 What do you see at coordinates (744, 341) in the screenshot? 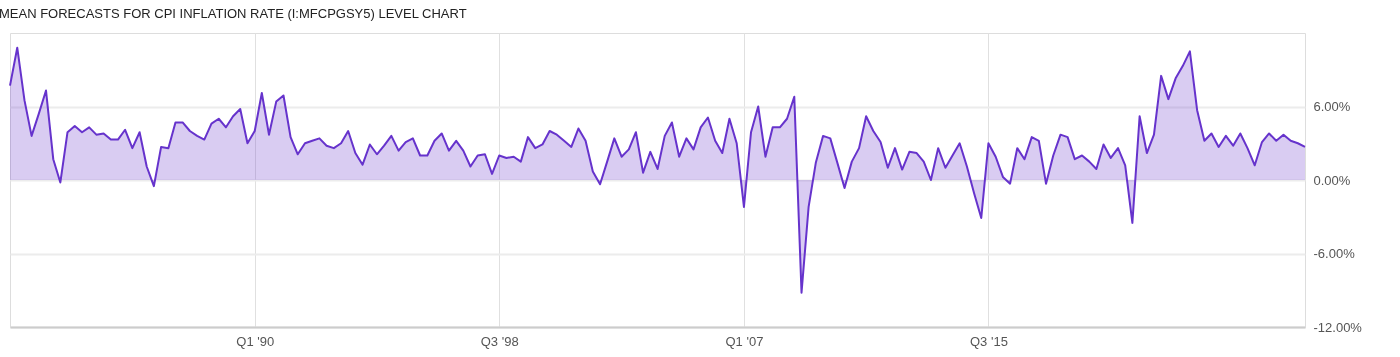
I see `x-tick-label: Q1 '07` at bounding box center [744, 341].